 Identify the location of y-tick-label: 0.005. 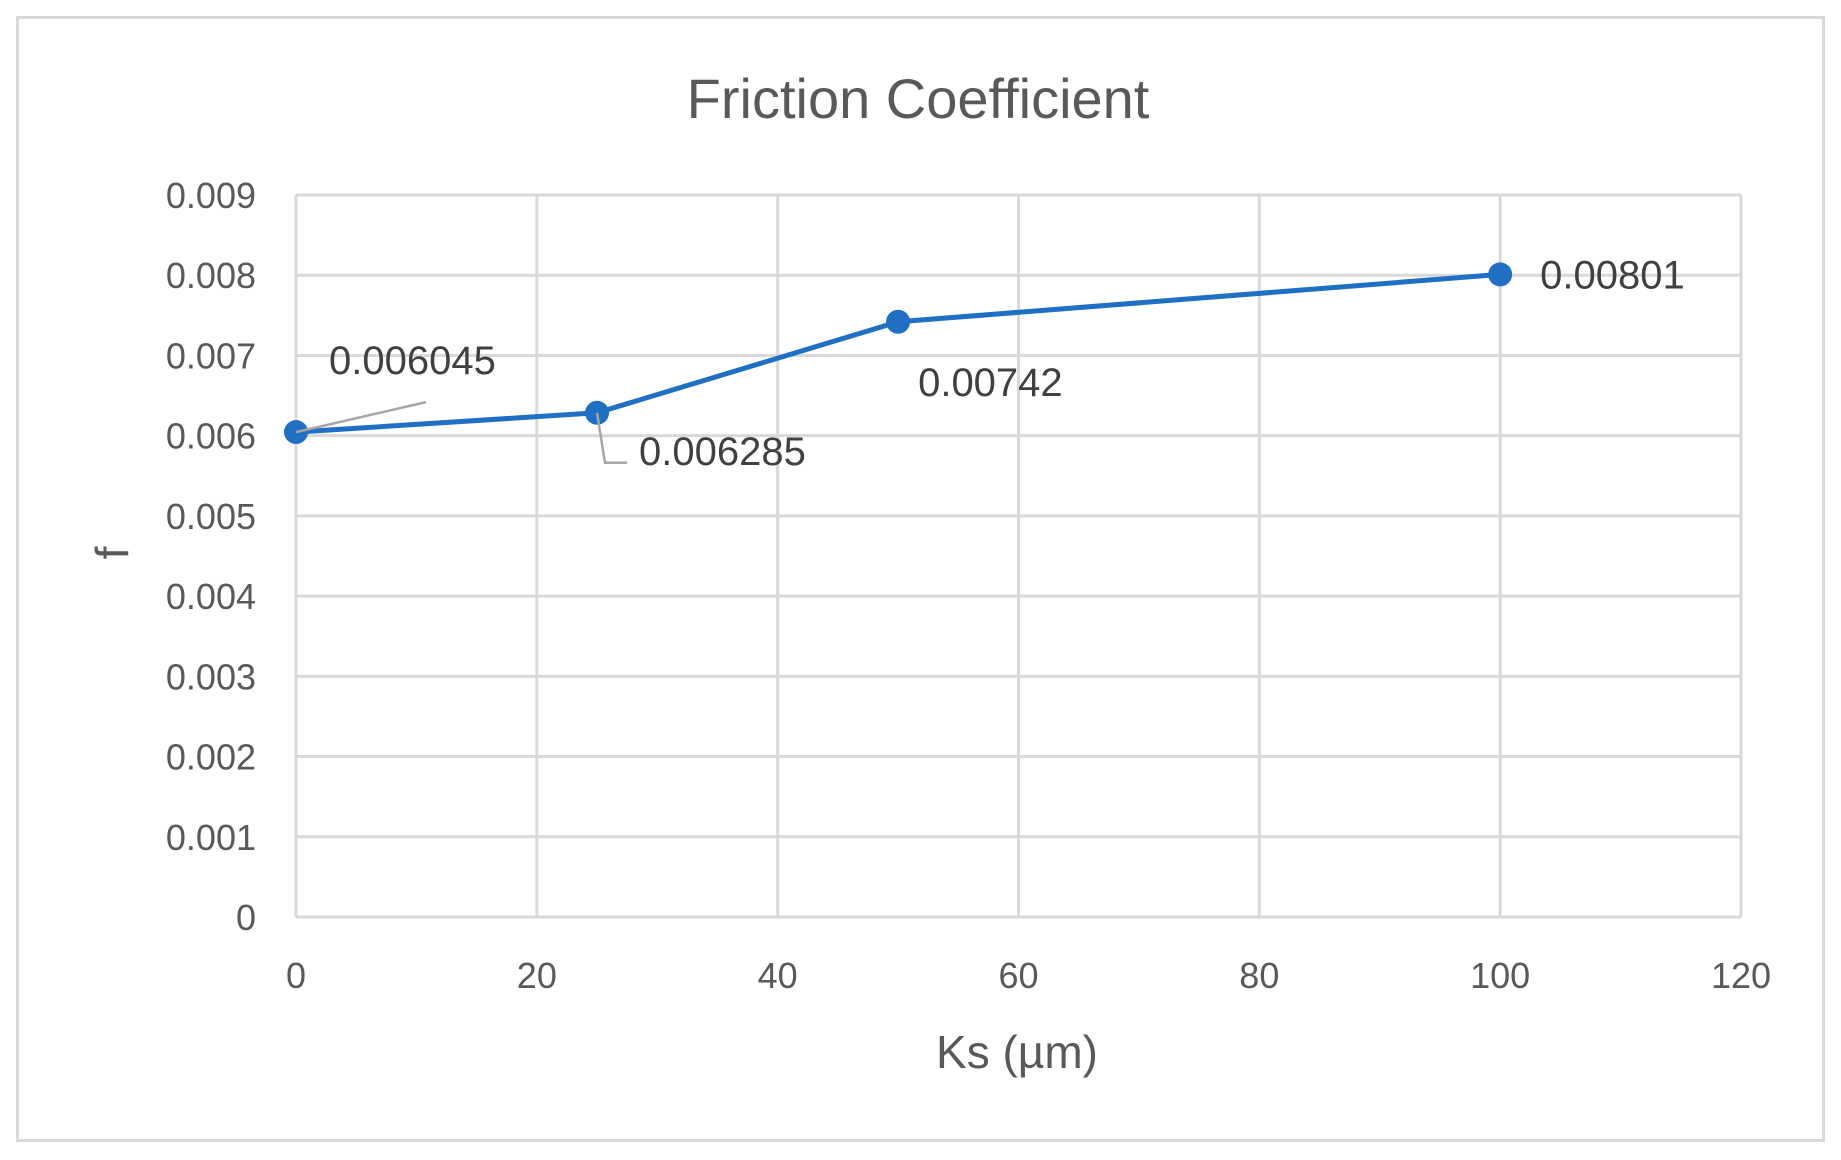
(211, 516).